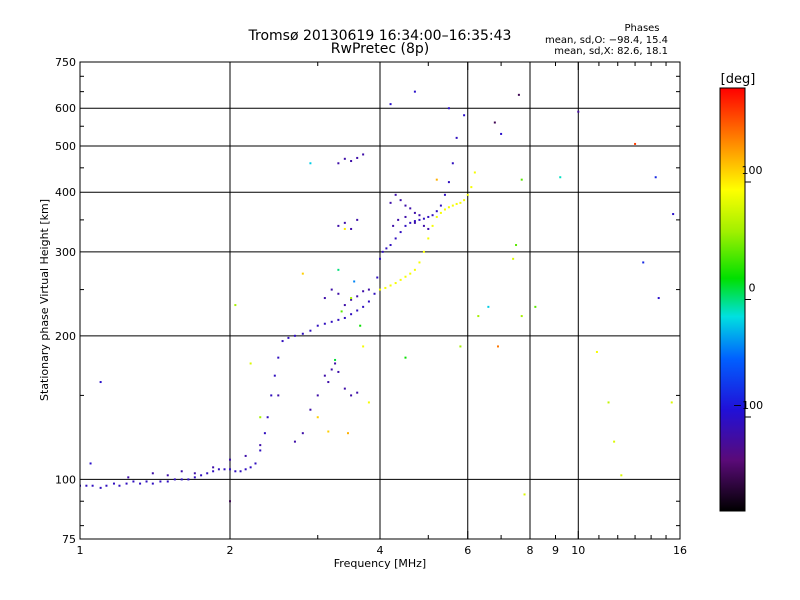  Describe the element at coordinates (65, 479) in the screenshot. I see `y-tick-label: 100` at that location.